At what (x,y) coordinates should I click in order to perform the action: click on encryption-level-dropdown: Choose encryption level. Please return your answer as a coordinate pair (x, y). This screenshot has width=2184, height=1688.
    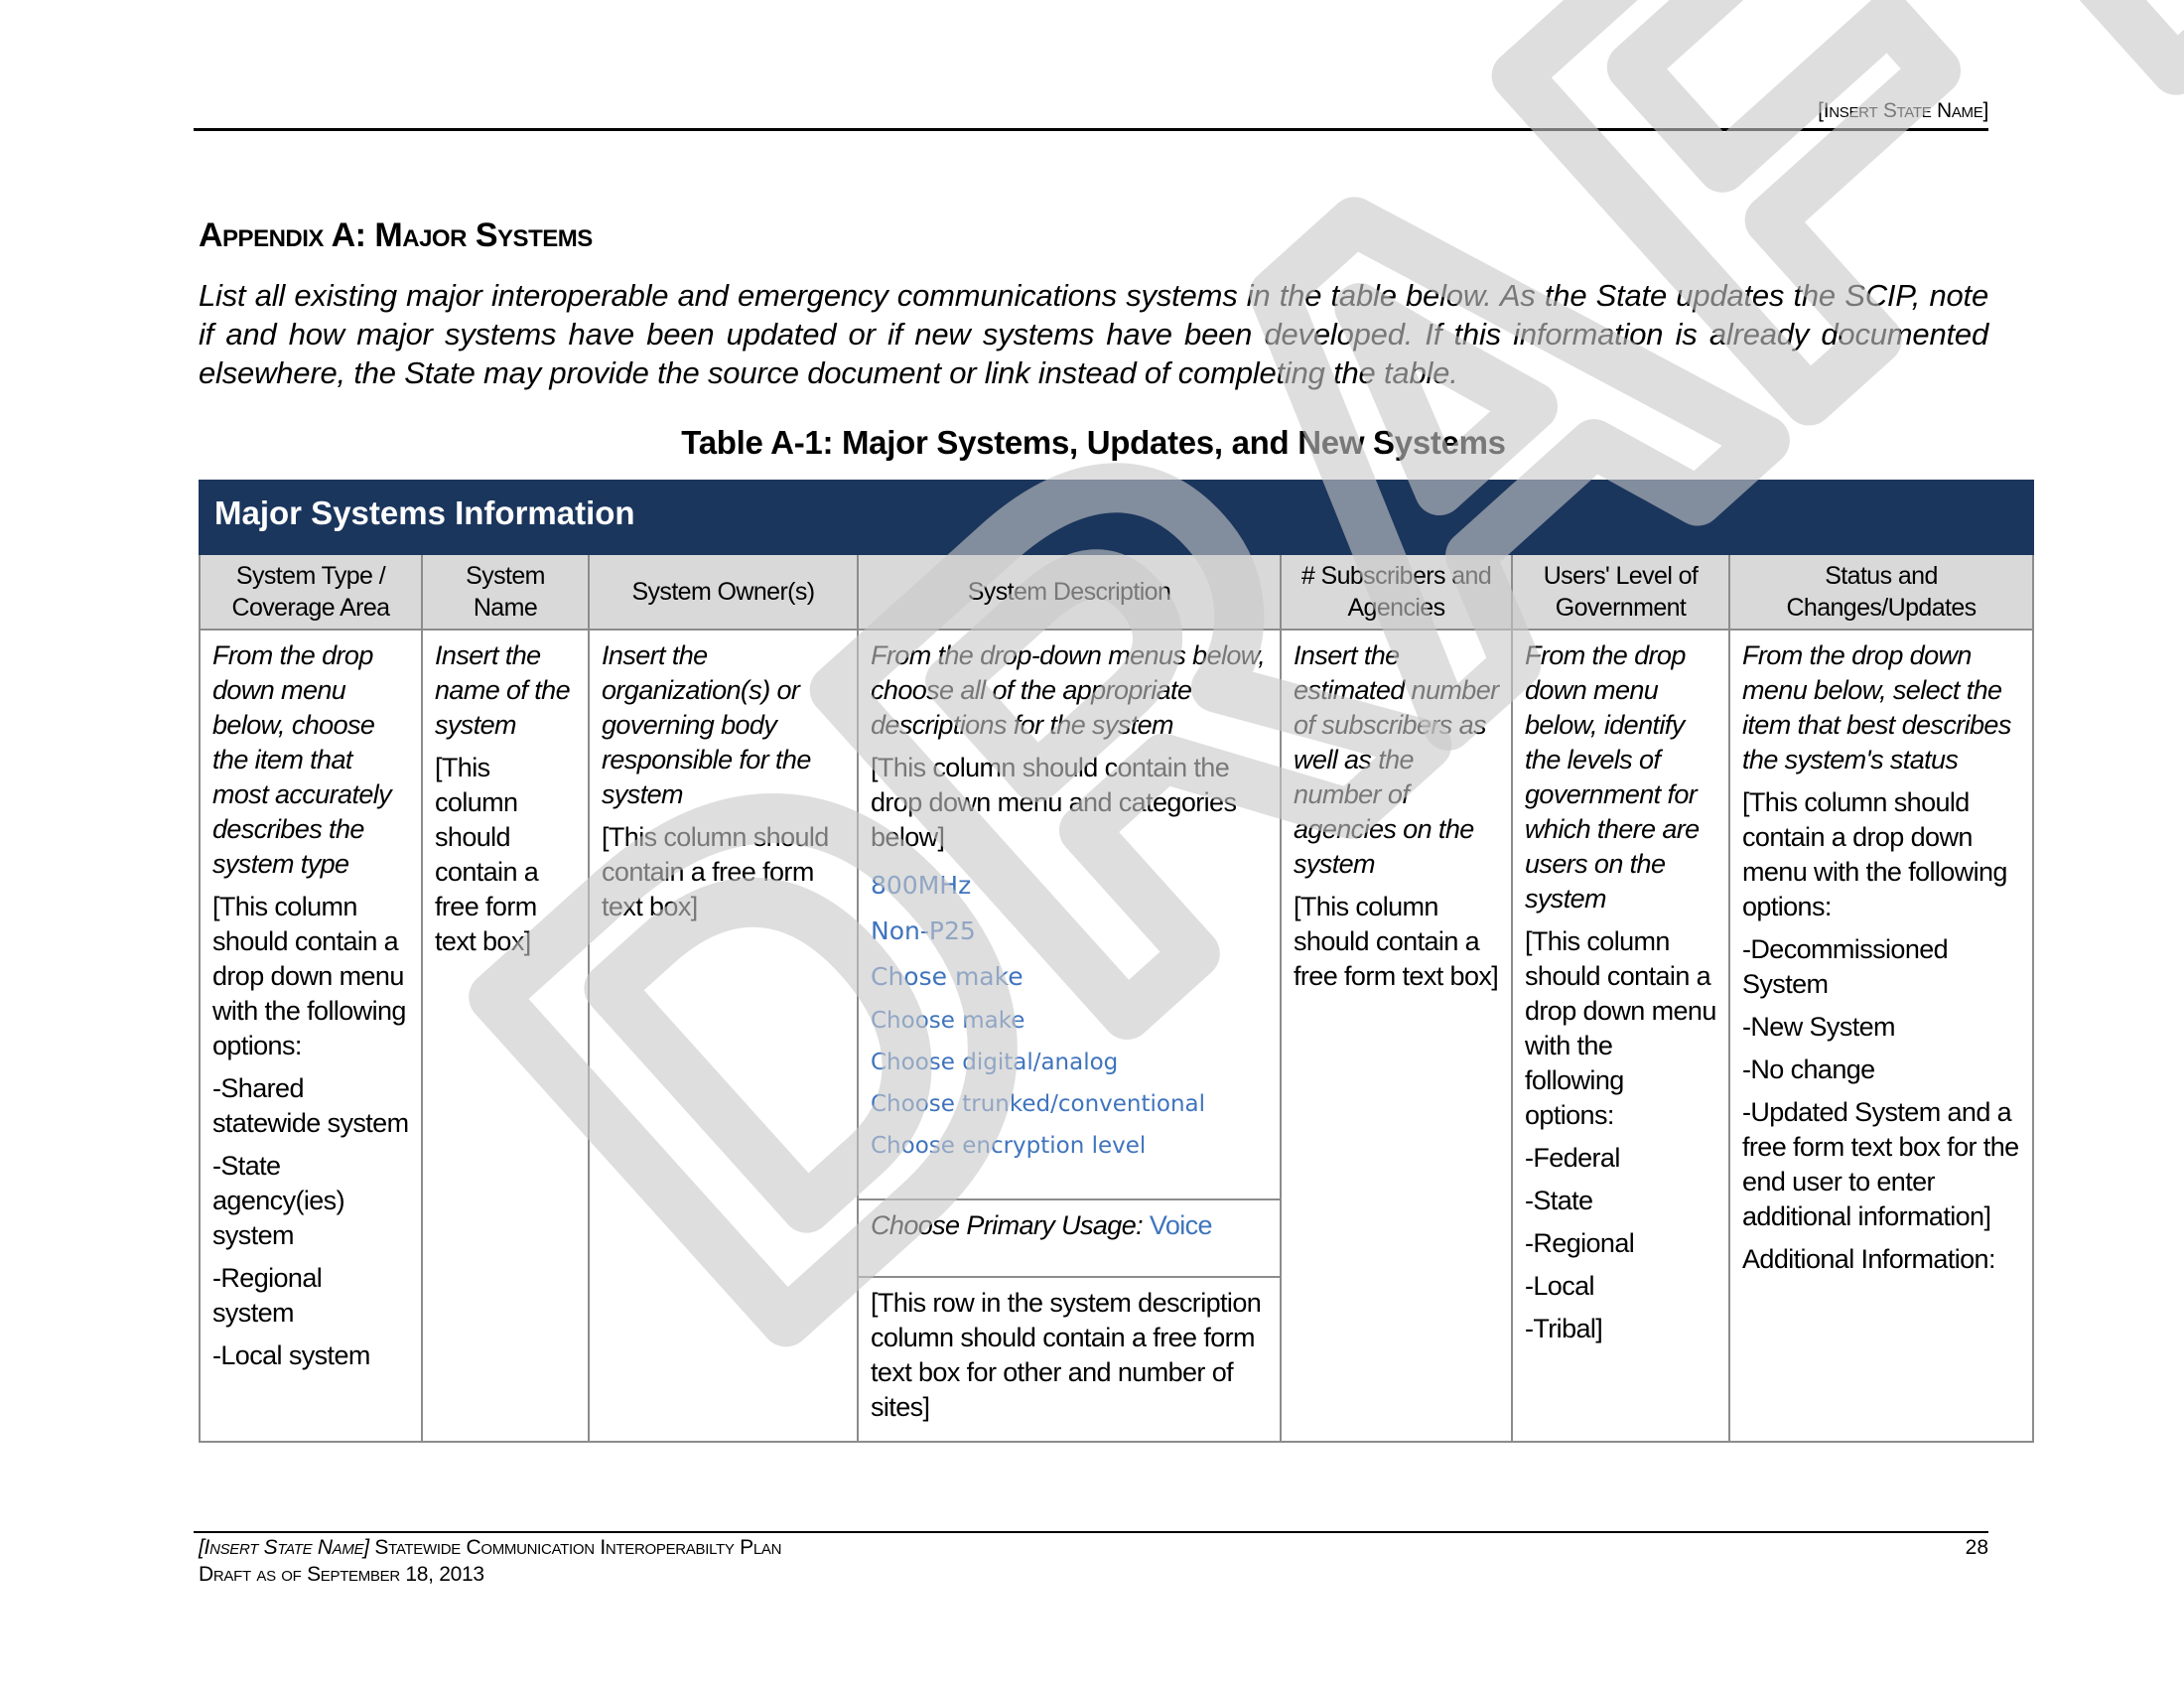
    Looking at the image, I should click on (1009, 1146).